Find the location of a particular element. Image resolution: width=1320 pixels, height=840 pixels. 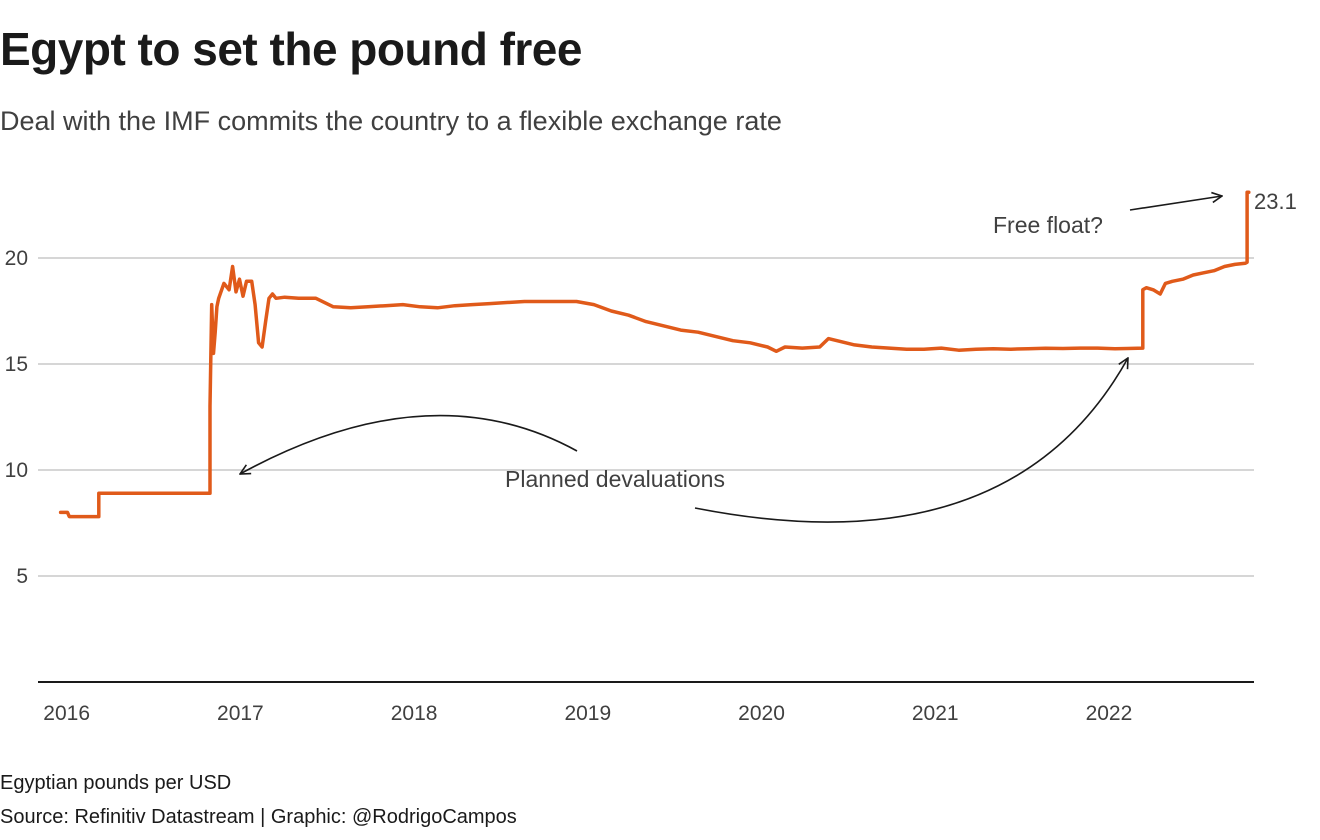

unit-note: Egyptian pounds per USD is located at coordinates (116, 783).